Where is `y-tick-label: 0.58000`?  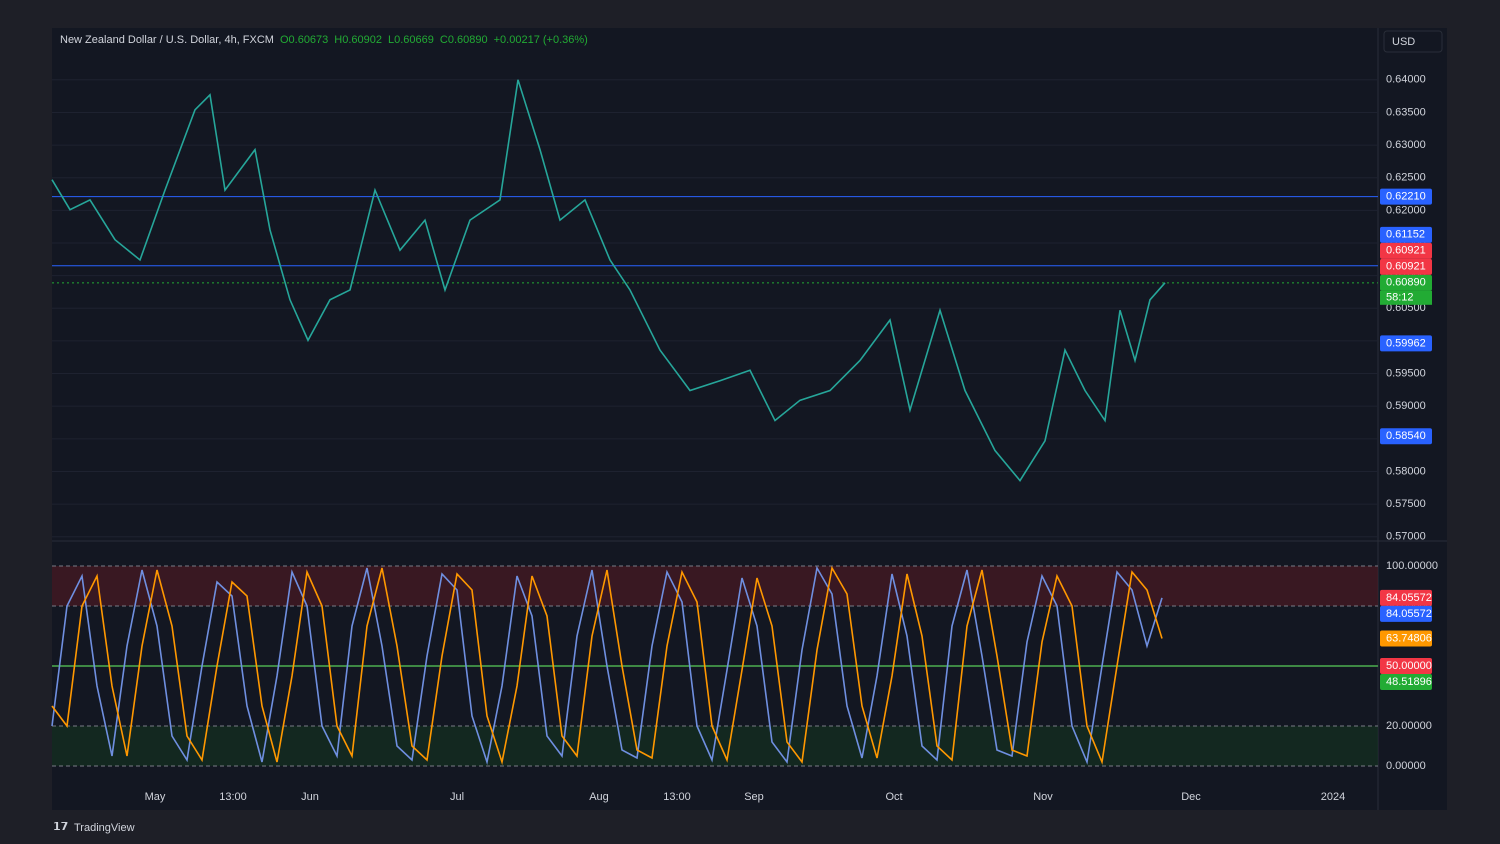 y-tick-label: 0.58000 is located at coordinates (1406, 471).